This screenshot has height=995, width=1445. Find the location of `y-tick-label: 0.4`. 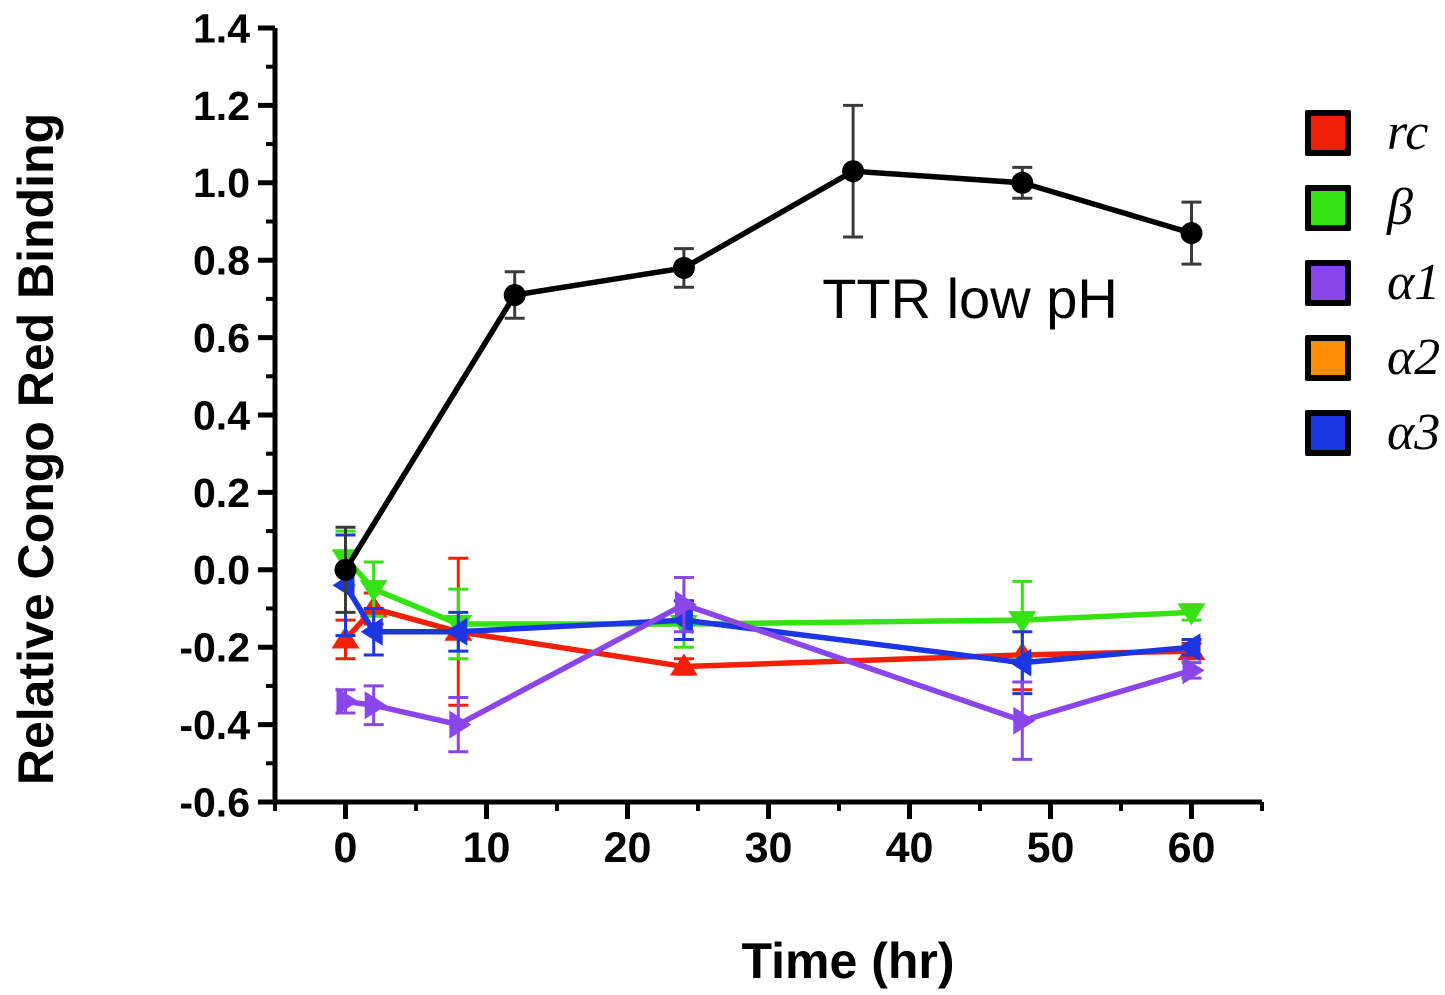

y-tick-label: 0.4 is located at coordinates (221, 415).